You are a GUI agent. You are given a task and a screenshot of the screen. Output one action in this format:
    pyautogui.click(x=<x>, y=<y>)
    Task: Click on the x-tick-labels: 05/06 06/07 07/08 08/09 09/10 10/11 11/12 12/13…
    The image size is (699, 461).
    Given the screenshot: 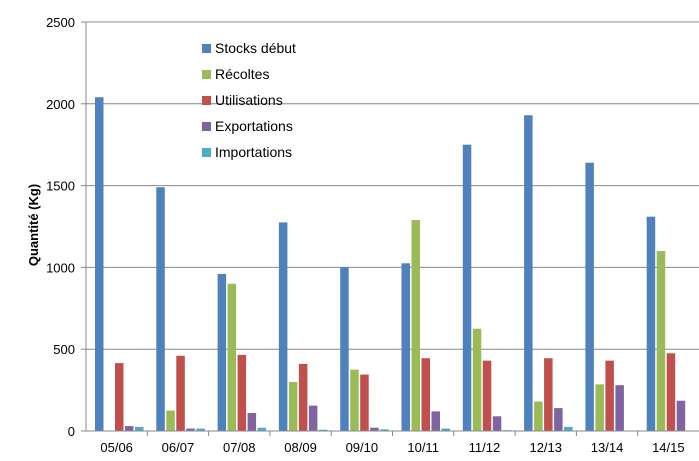 What is the action you would take?
    pyautogui.click(x=392, y=443)
    